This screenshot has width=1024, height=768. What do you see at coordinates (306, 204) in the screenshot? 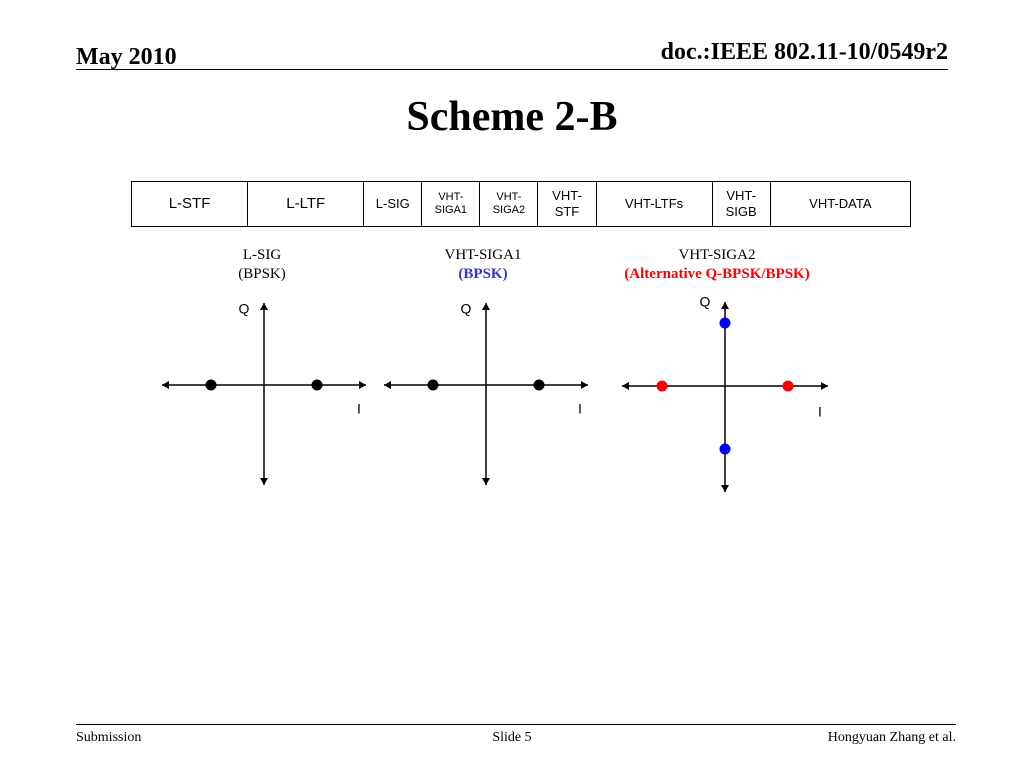
I see `frame-field-l-ltf: L-LTF` at bounding box center [306, 204].